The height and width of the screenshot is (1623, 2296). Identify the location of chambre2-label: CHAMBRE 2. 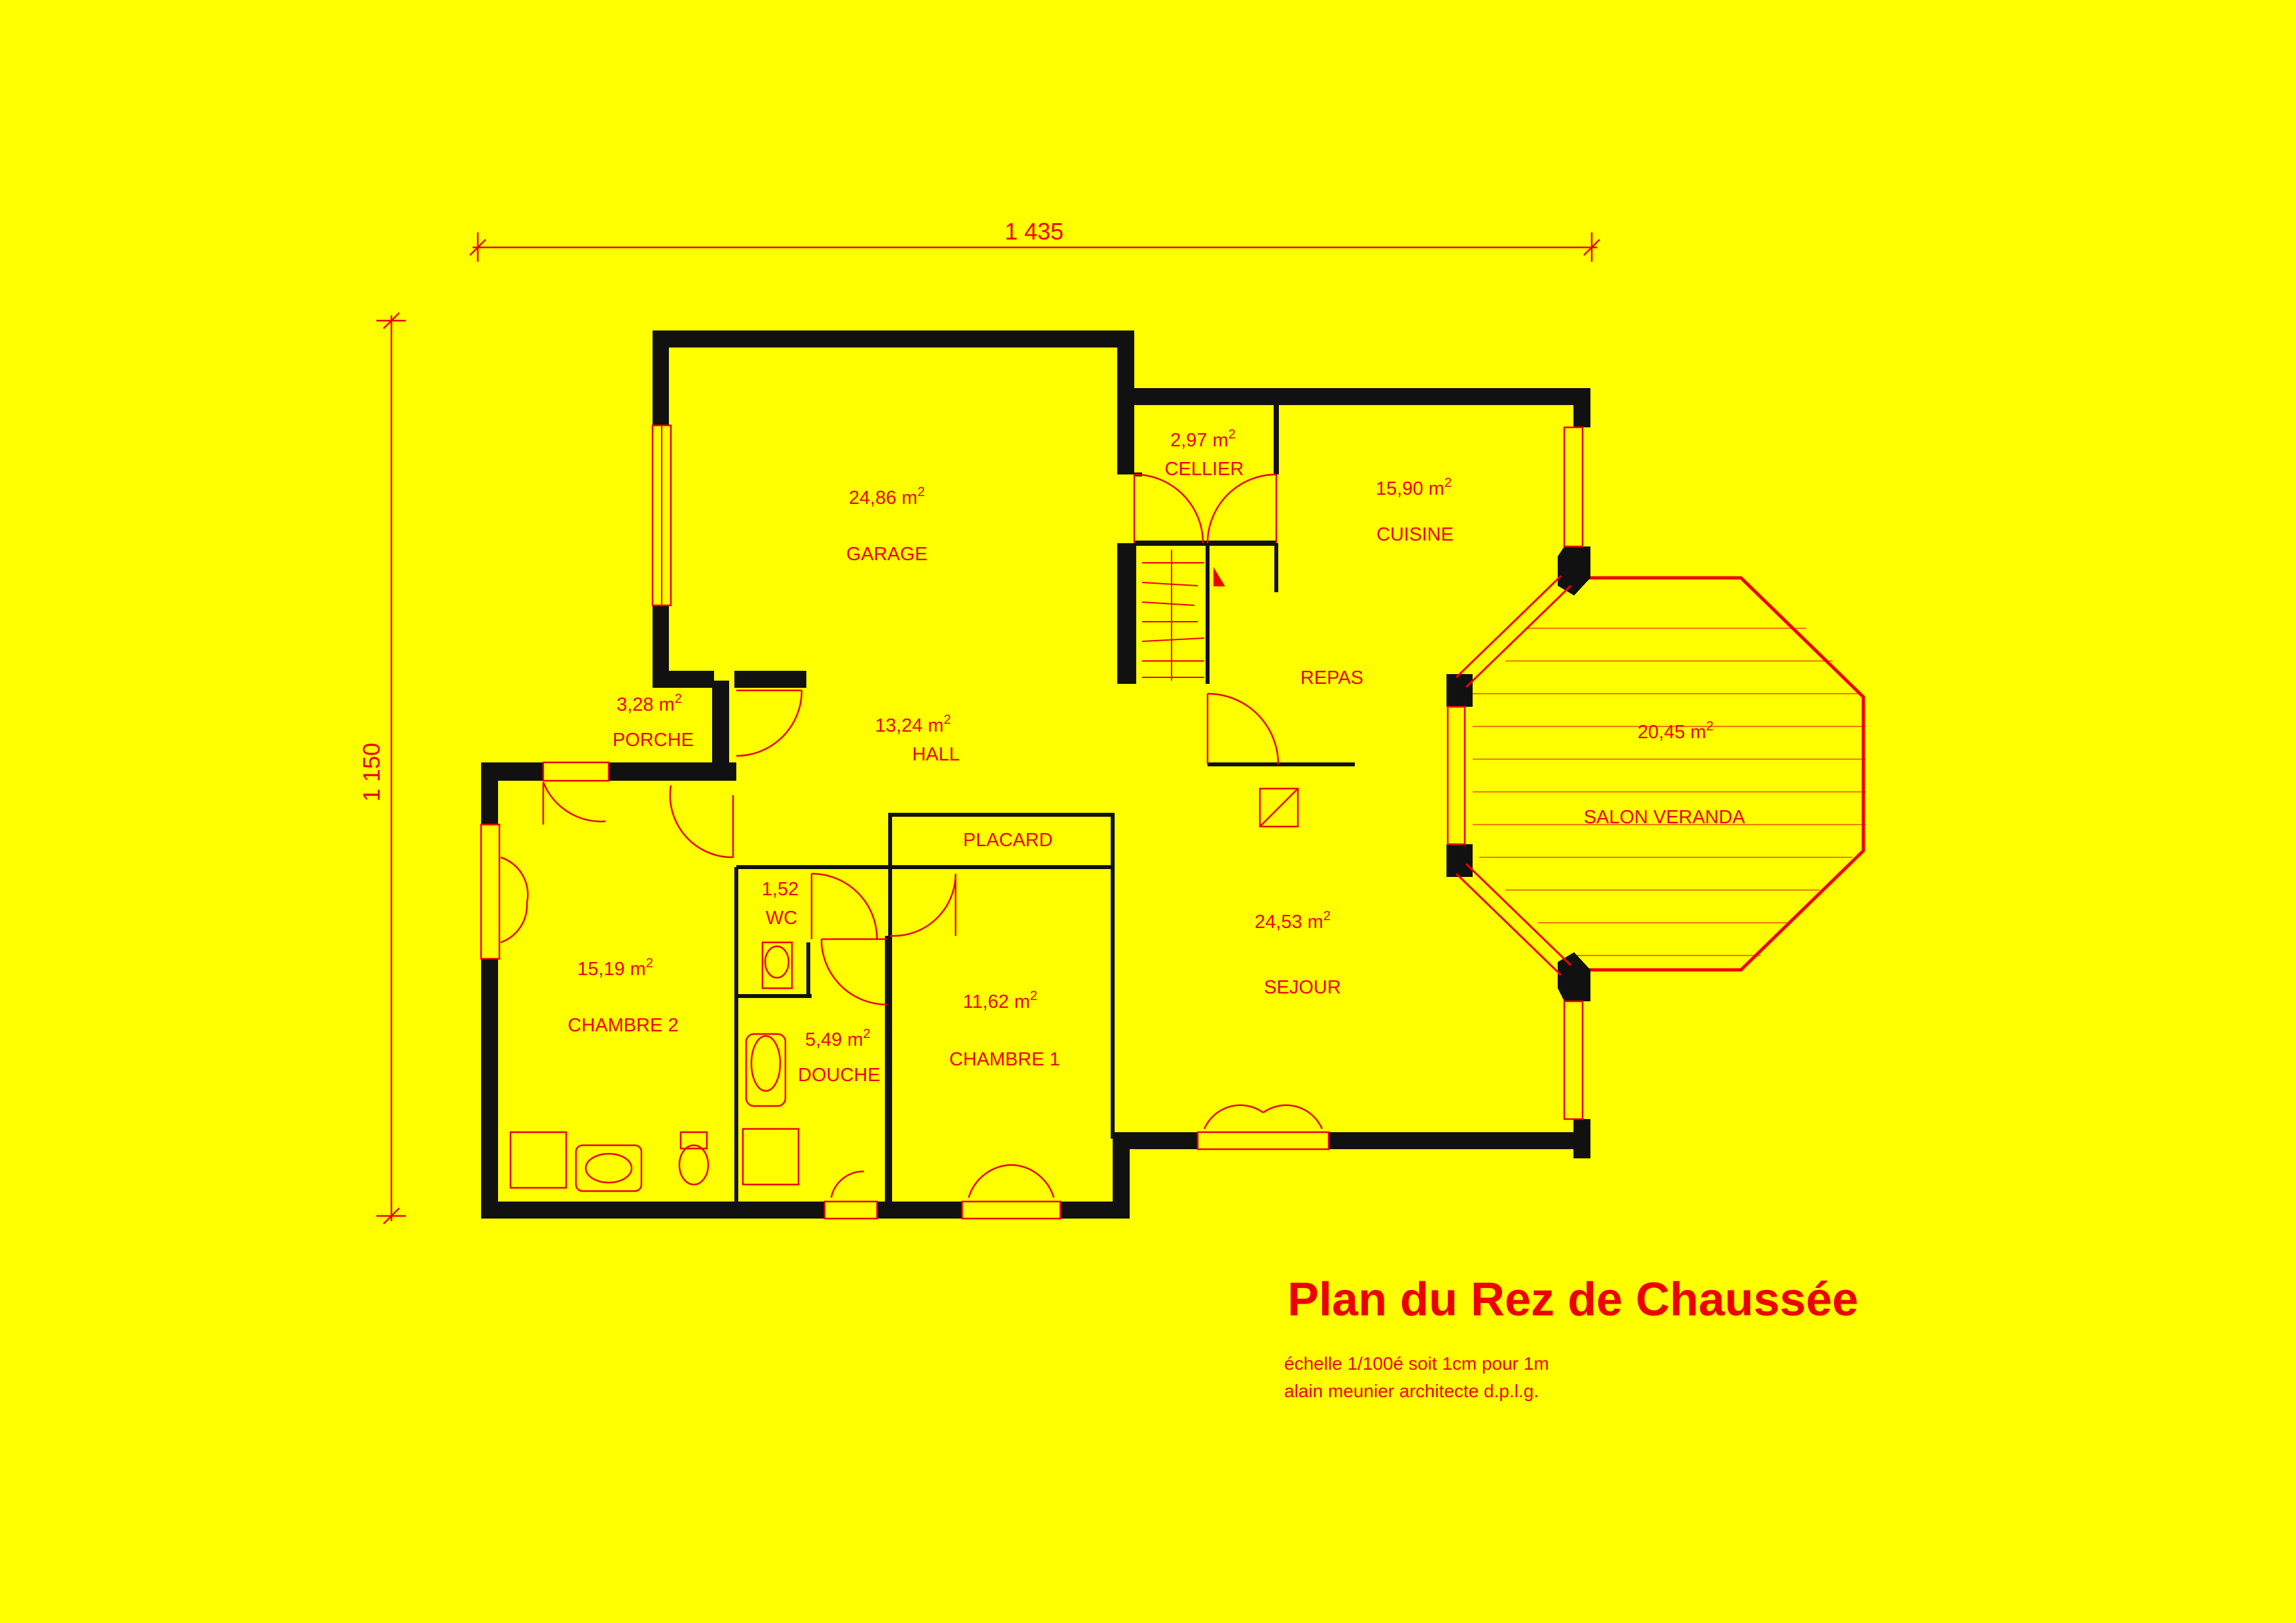
(622, 1025).